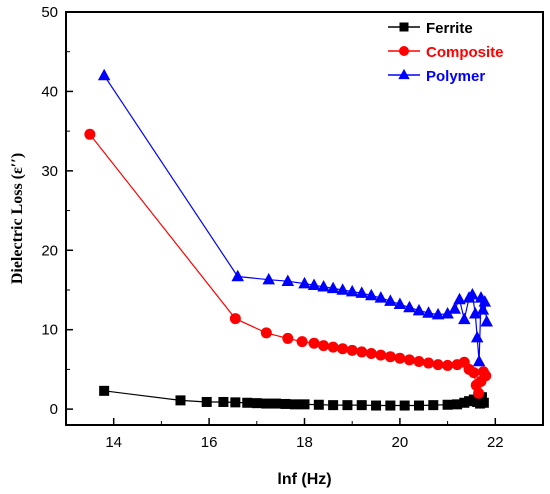  Describe the element at coordinates (57, 211) in the screenshot. I see `y-axis-ticks: 0 10 20 30 40 50` at that location.